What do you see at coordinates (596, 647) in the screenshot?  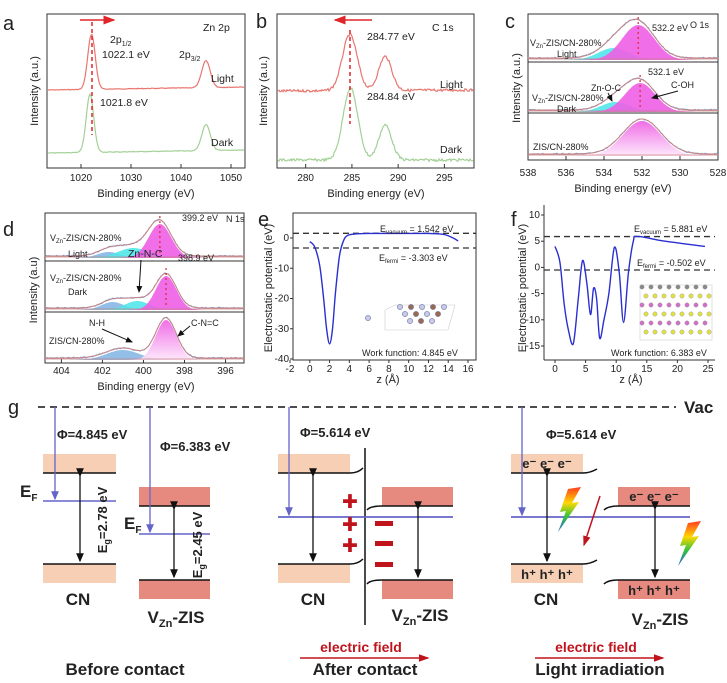 I see `electric-field-label-light: electric field` at bounding box center [596, 647].